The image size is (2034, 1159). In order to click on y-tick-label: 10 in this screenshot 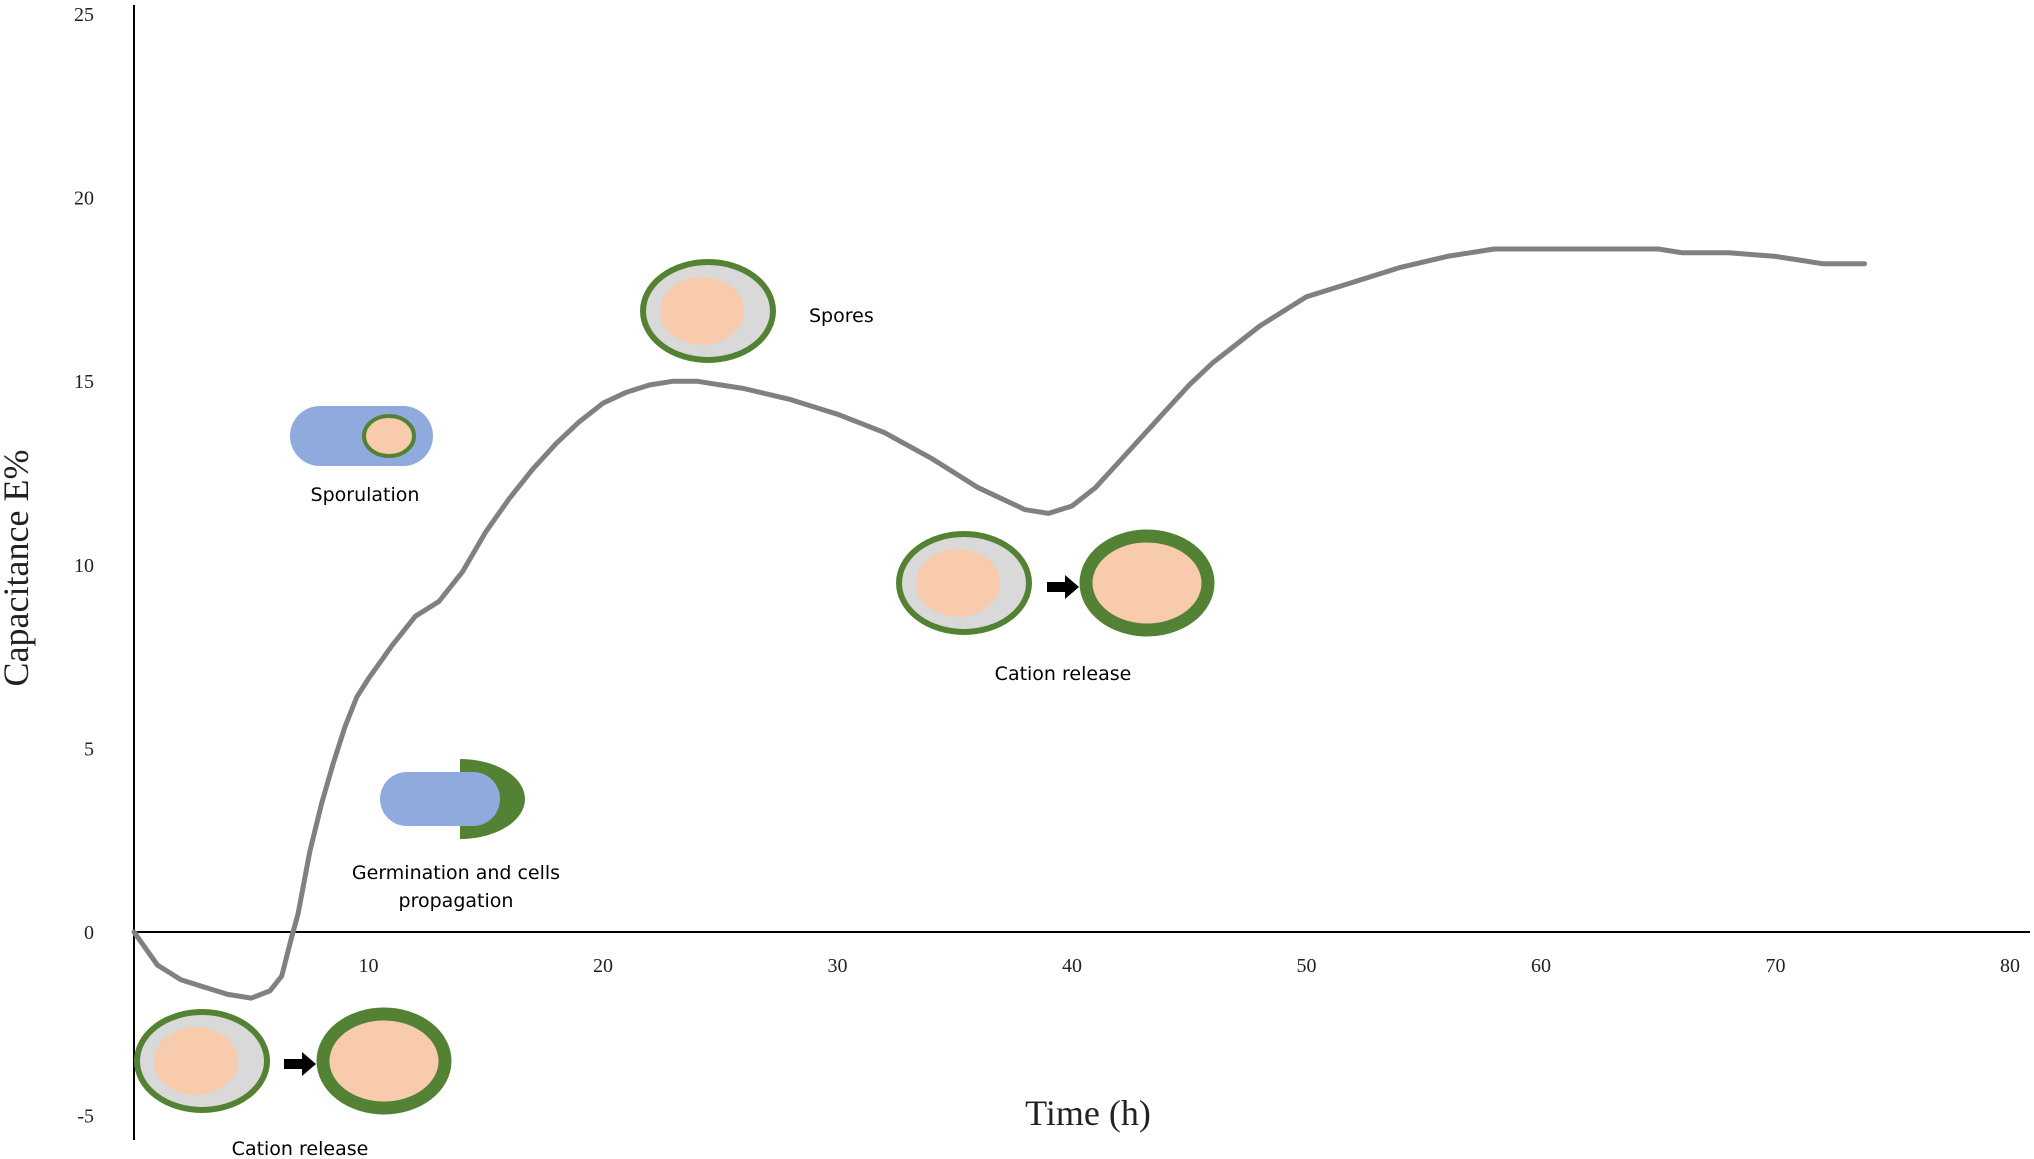, I will do `click(84, 566)`.